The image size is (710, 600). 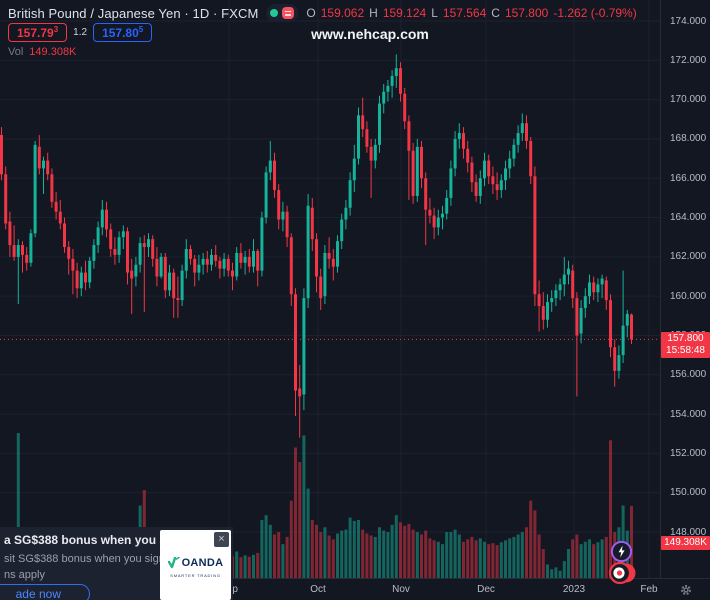 What do you see at coordinates (133, 13) in the screenshot?
I see `symbol-title: British Pound / Japanese Yen · 1D · FXCM` at bounding box center [133, 13].